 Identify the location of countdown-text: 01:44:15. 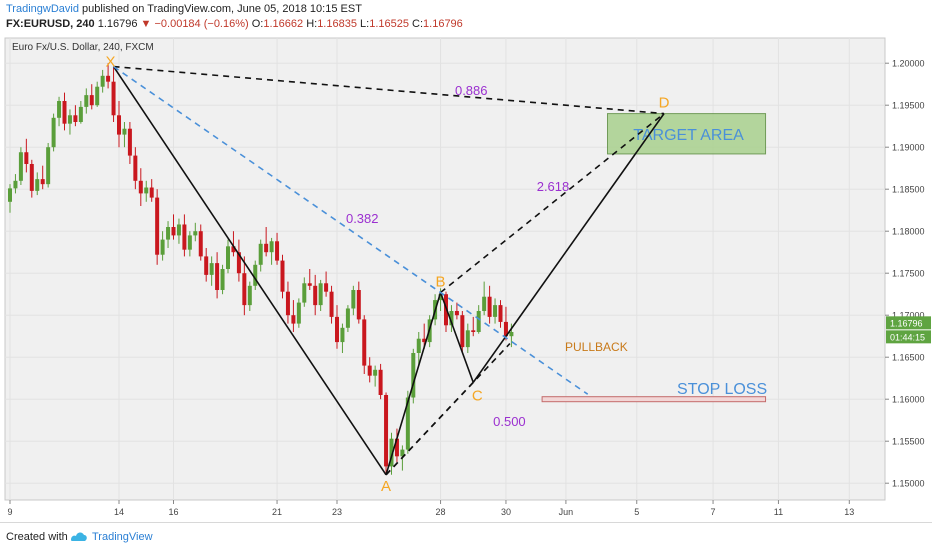
(907, 337).